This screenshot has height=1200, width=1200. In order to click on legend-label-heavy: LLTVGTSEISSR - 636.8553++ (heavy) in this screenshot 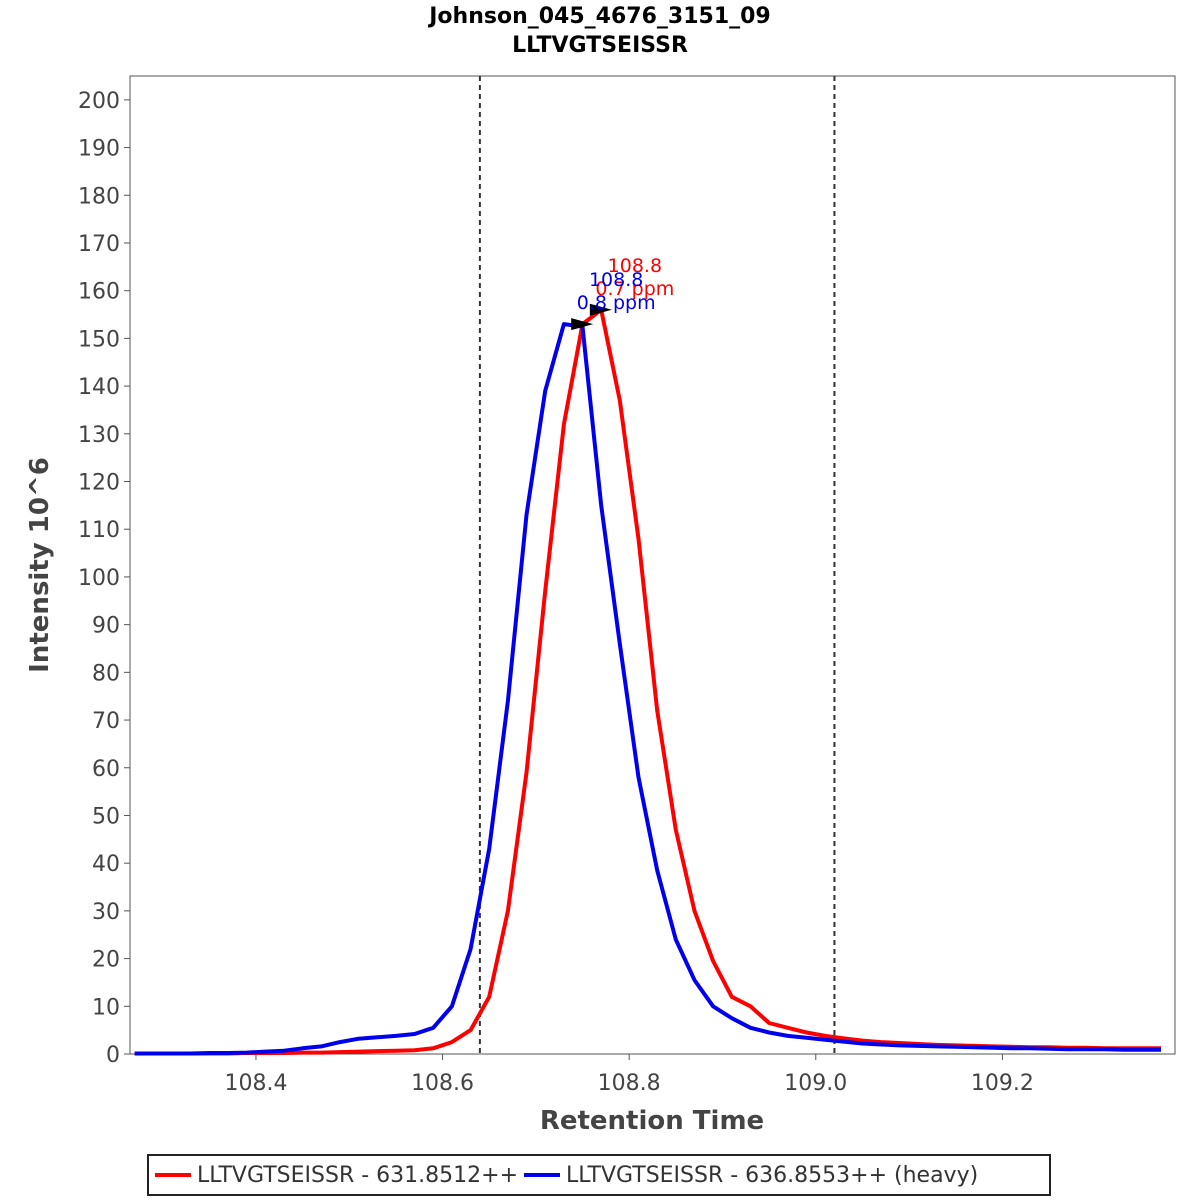, I will do `click(772, 1175)`.